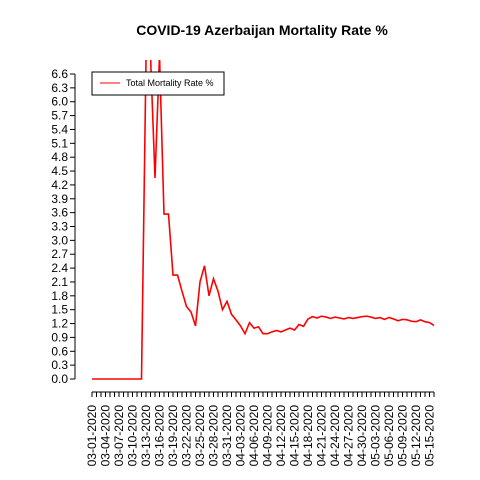 The height and width of the screenshot is (480, 480). What do you see at coordinates (92, 436) in the screenshot?
I see `x-tick-label: 03-01-2020` at bounding box center [92, 436].